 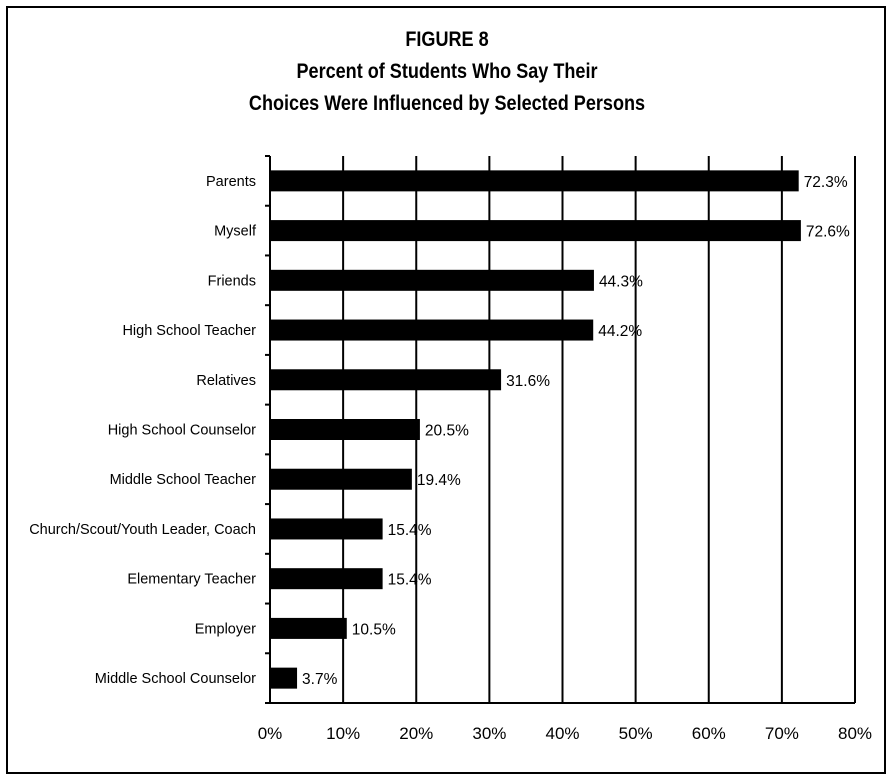 I want to click on category-label: High School Teacher, so click(x=189, y=331).